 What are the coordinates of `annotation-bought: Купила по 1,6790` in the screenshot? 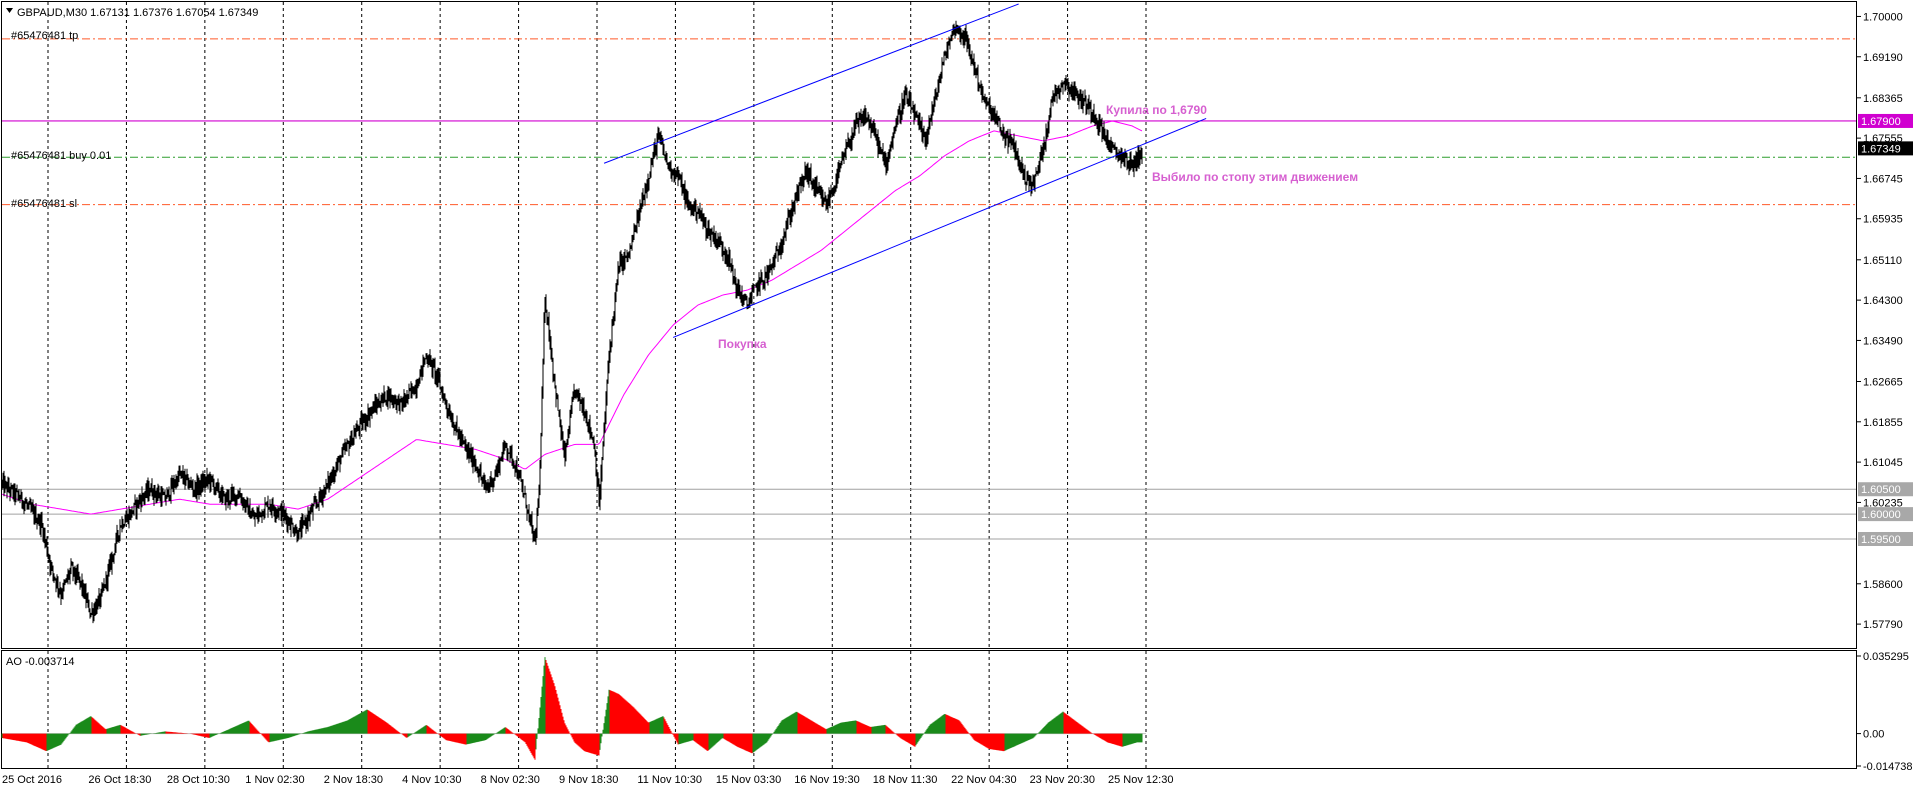 It's located at (1156, 110).